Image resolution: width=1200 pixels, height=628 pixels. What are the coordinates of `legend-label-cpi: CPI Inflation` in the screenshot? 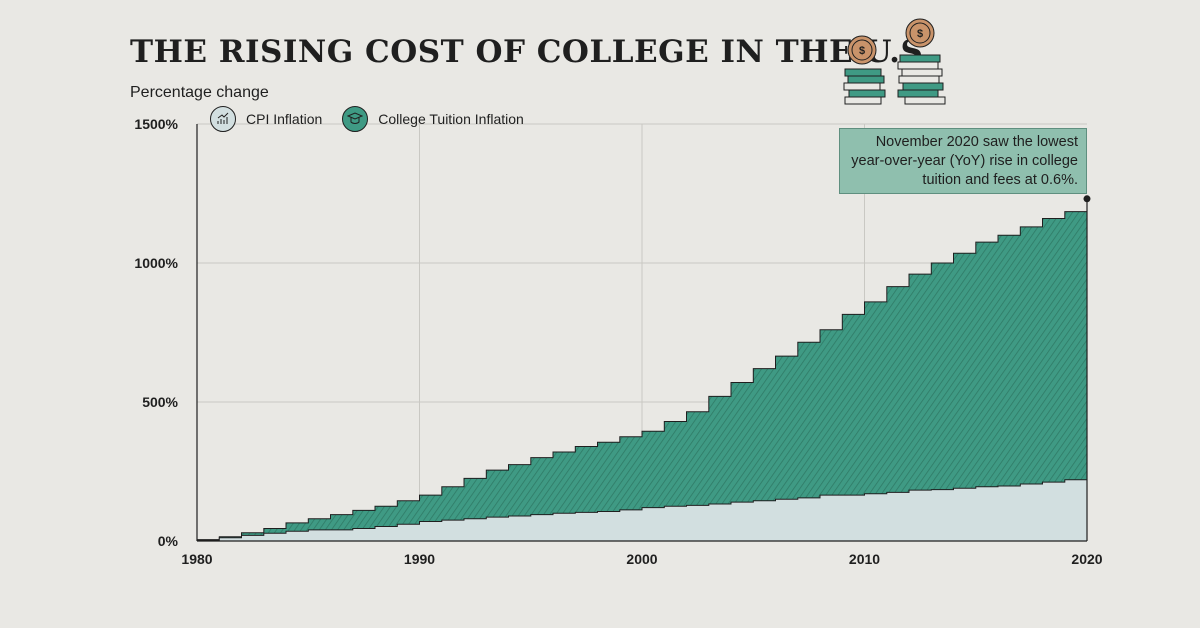 It's located at (284, 119).